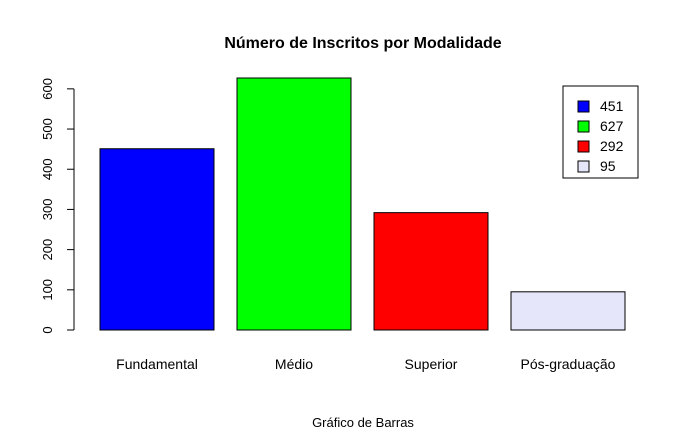 The width and height of the screenshot is (688, 432). What do you see at coordinates (47, 290) in the screenshot?
I see `y-tick-label: 100` at bounding box center [47, 290].